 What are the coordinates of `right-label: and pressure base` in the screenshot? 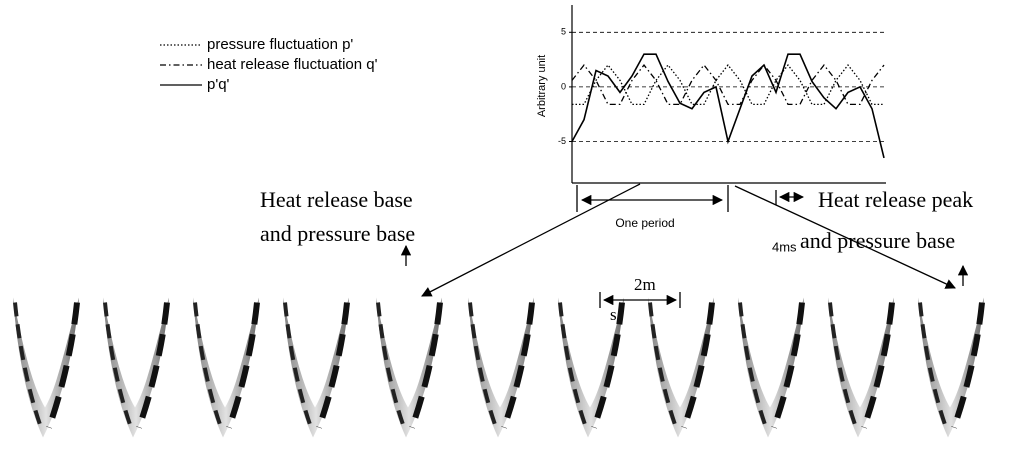 It's located at (877, 240).